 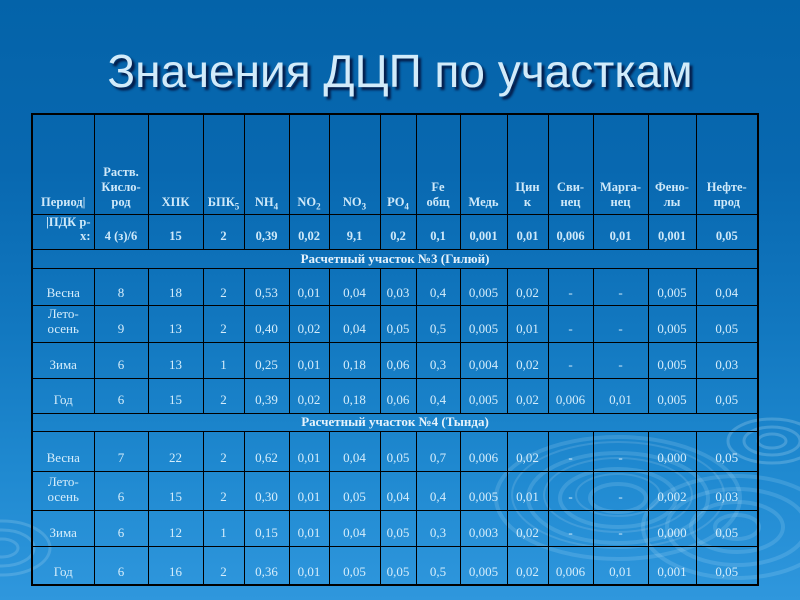 What do you see at coordinates (398, 164) in the screenshot?
I see `header-cell-po4: PO4` at bounding box center [398, 164].